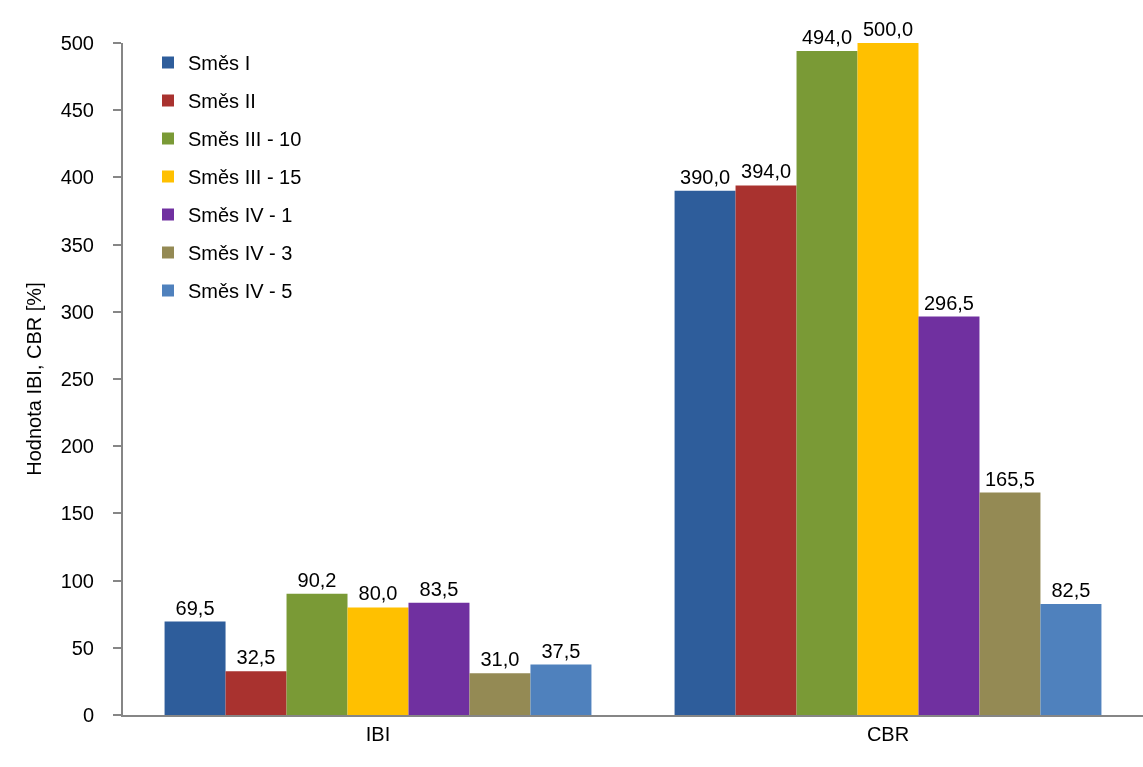 The width and height of the screenshot is (1143, 767). Describe the element at coordinates (888, 734) in the screenshot. I see `x-tick-label: CBR` at that location.